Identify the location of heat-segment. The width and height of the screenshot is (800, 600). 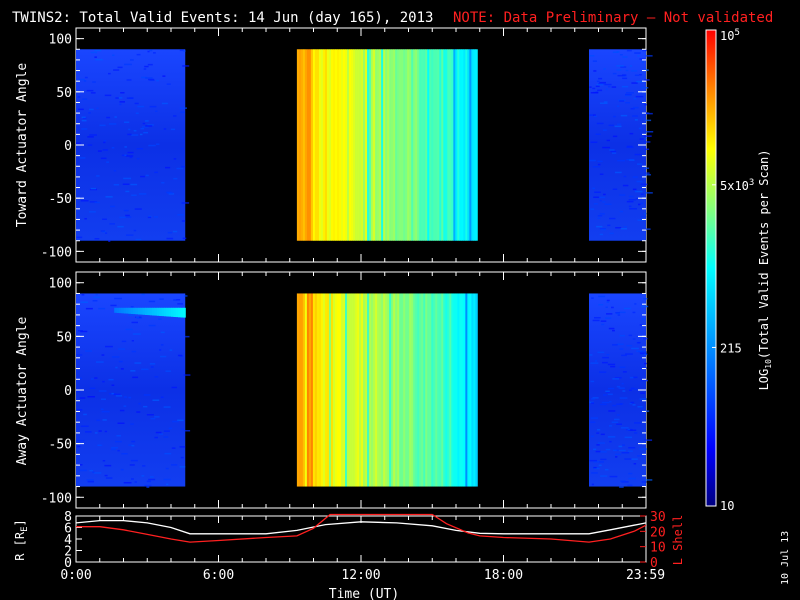
(131, 390).